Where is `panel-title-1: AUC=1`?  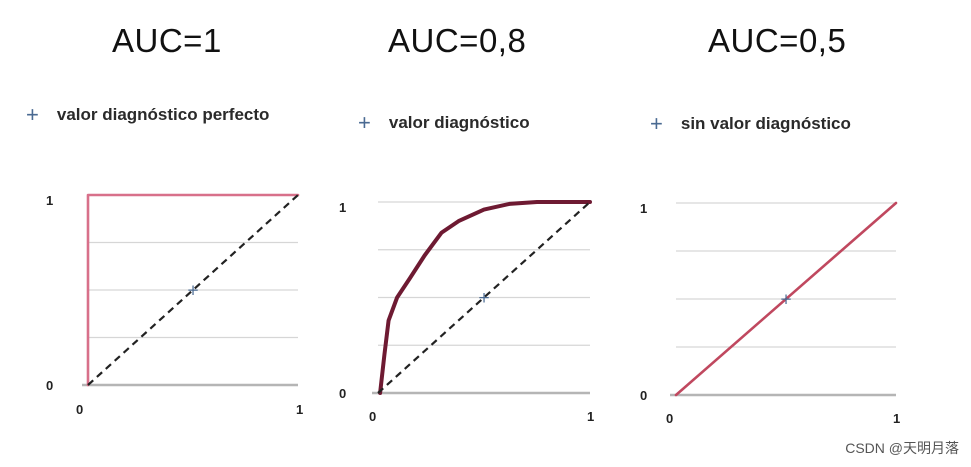
panel-title-1: AUC=1 is located at coordinates (167, 40).